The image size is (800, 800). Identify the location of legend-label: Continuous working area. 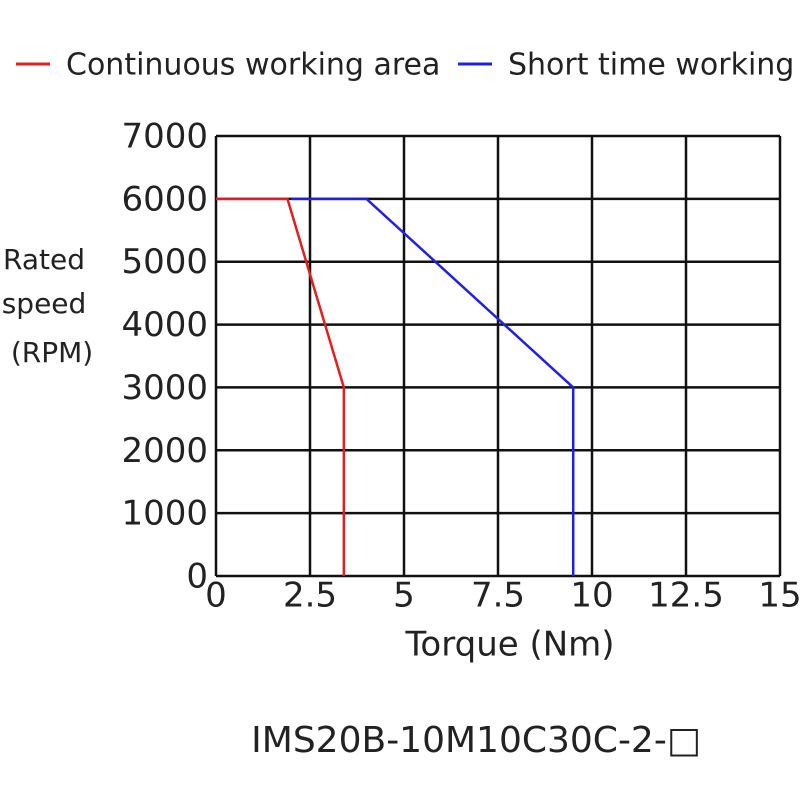
(253, 65).